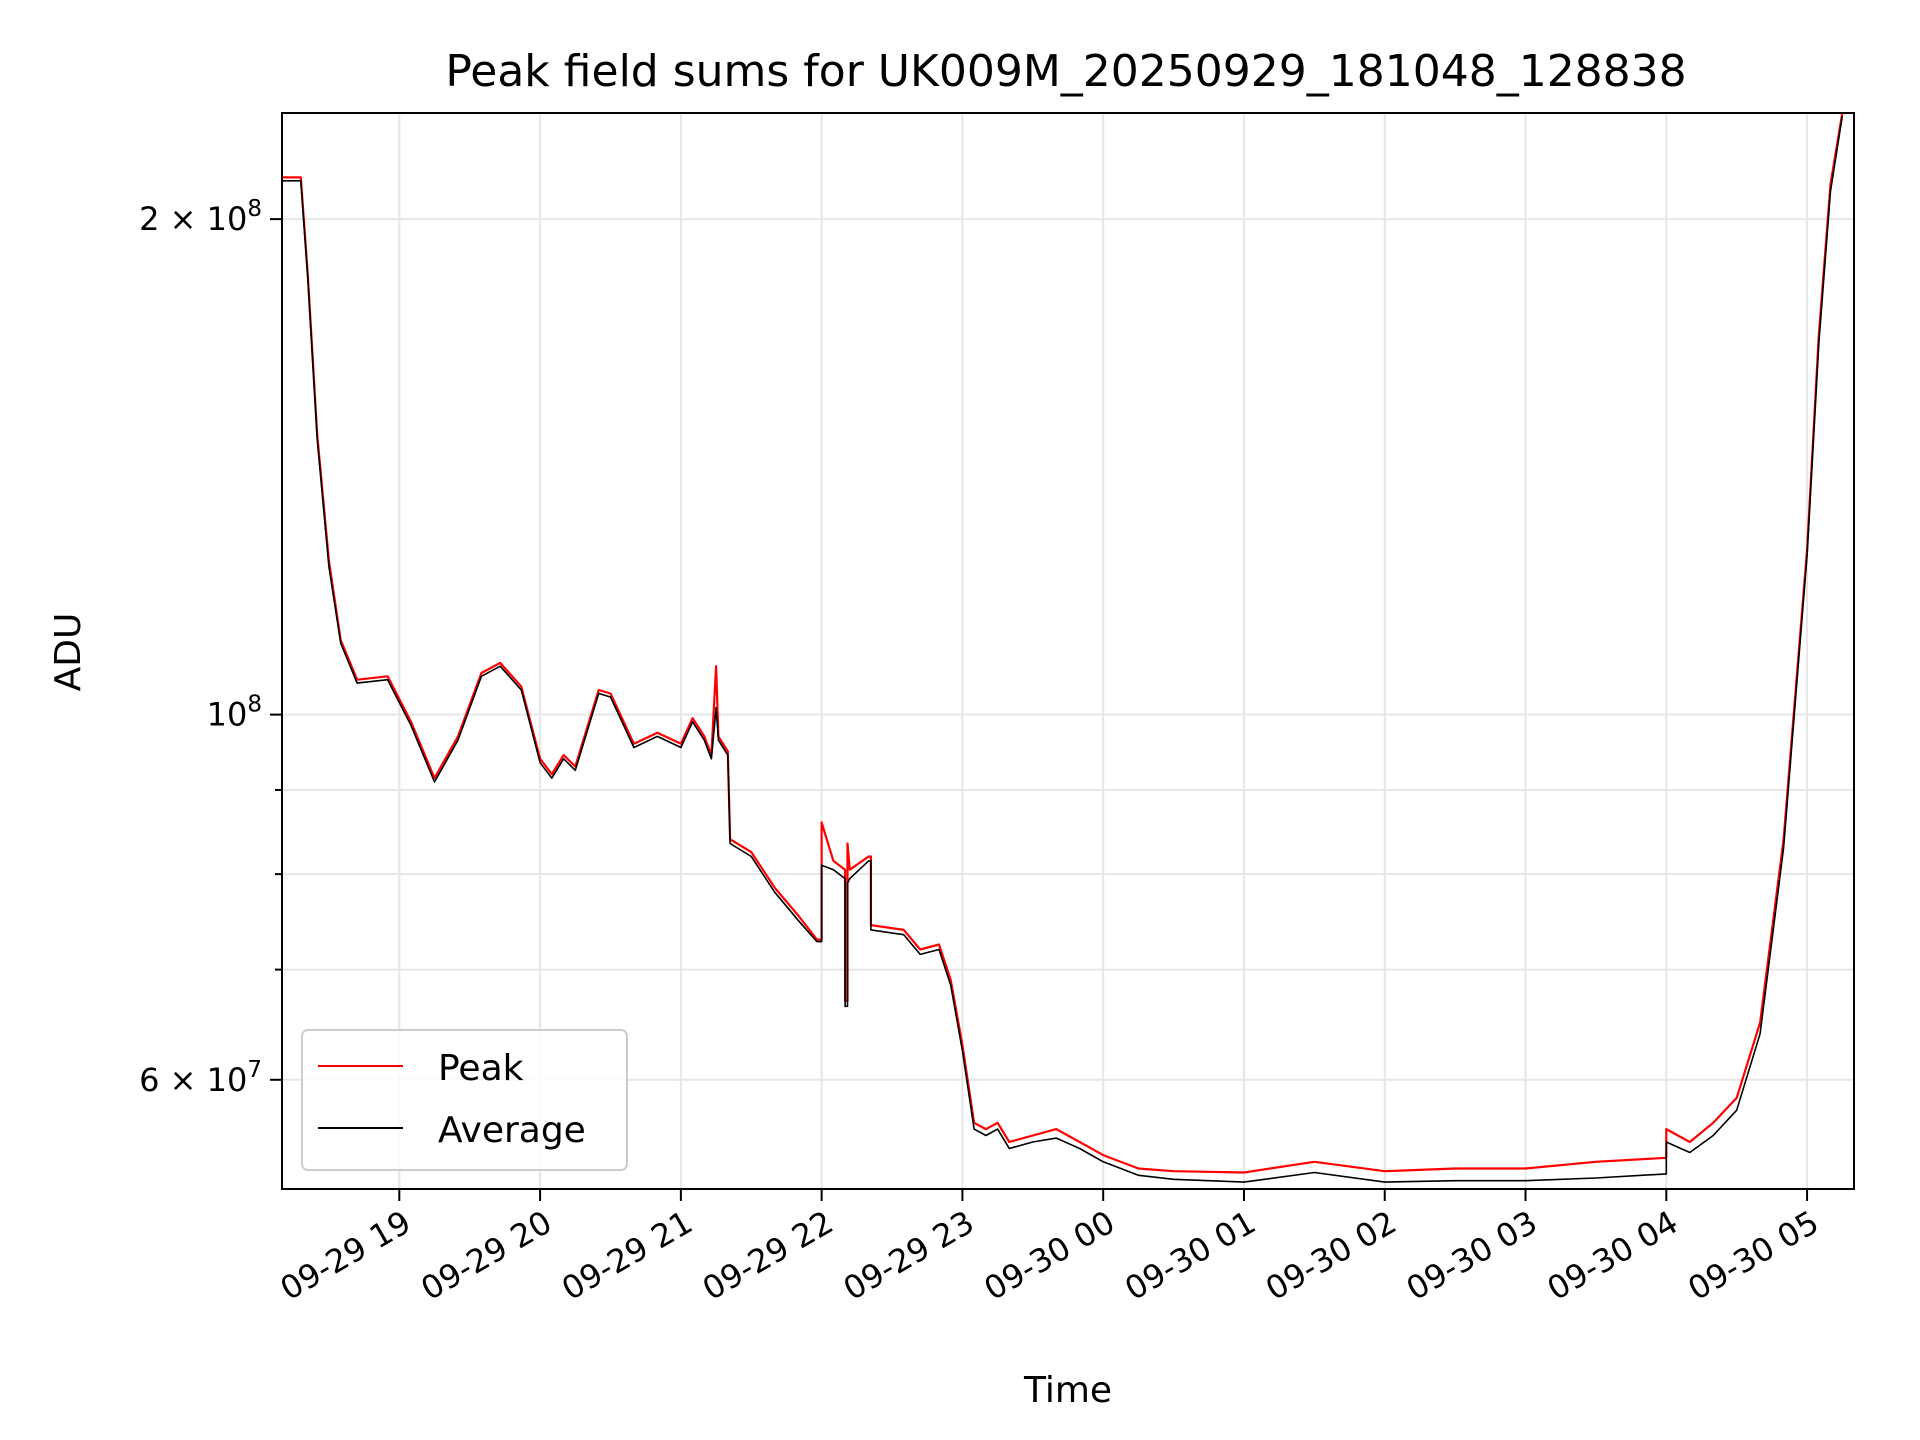 This screenshot has width=1920, height=1440. I want to click on x-axis-label: Time, so click(1067, 1390).